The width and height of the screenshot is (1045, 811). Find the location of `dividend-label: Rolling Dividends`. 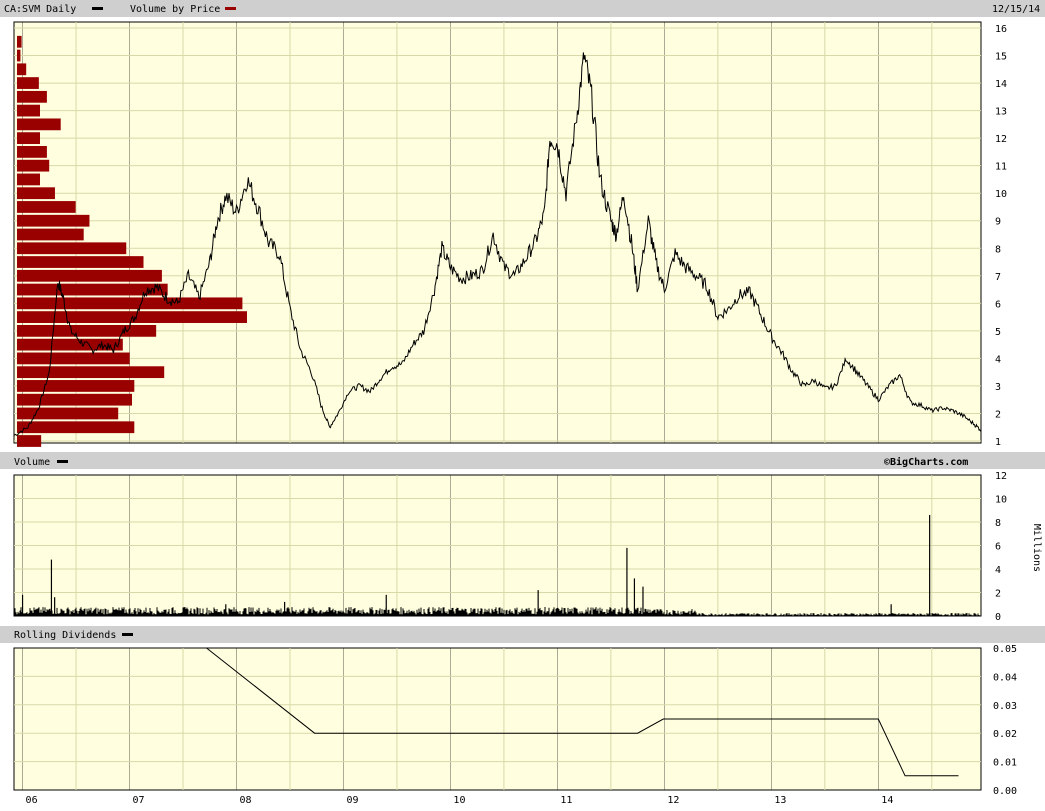

dividend-label: Rolling Dividends is located at coordinates (65, 635).